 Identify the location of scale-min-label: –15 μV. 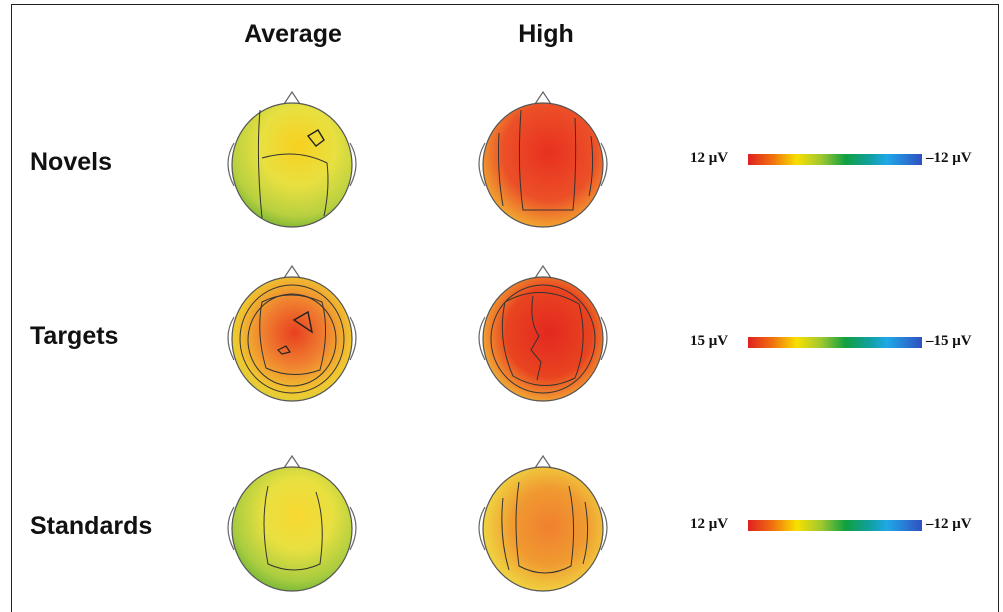
(949, 341).